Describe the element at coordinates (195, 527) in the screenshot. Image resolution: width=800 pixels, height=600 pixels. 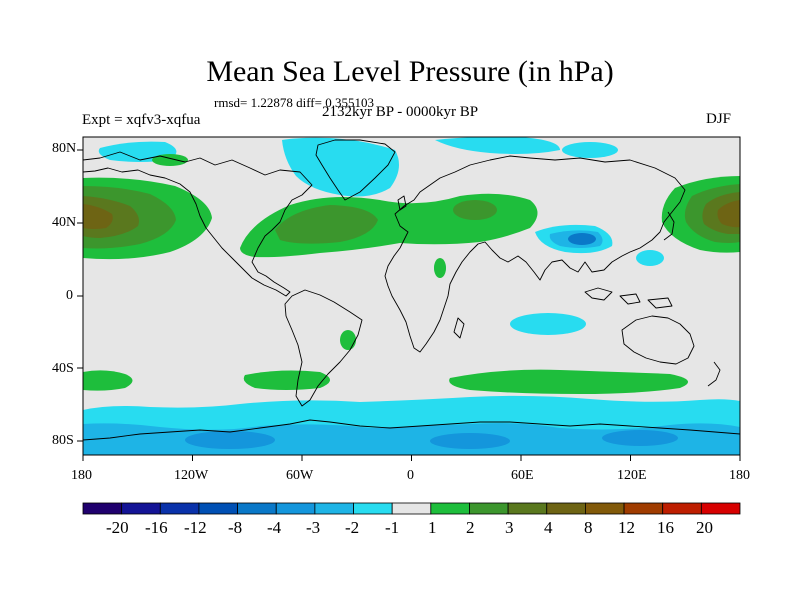
I see `colorbar-label: -12` at that location.